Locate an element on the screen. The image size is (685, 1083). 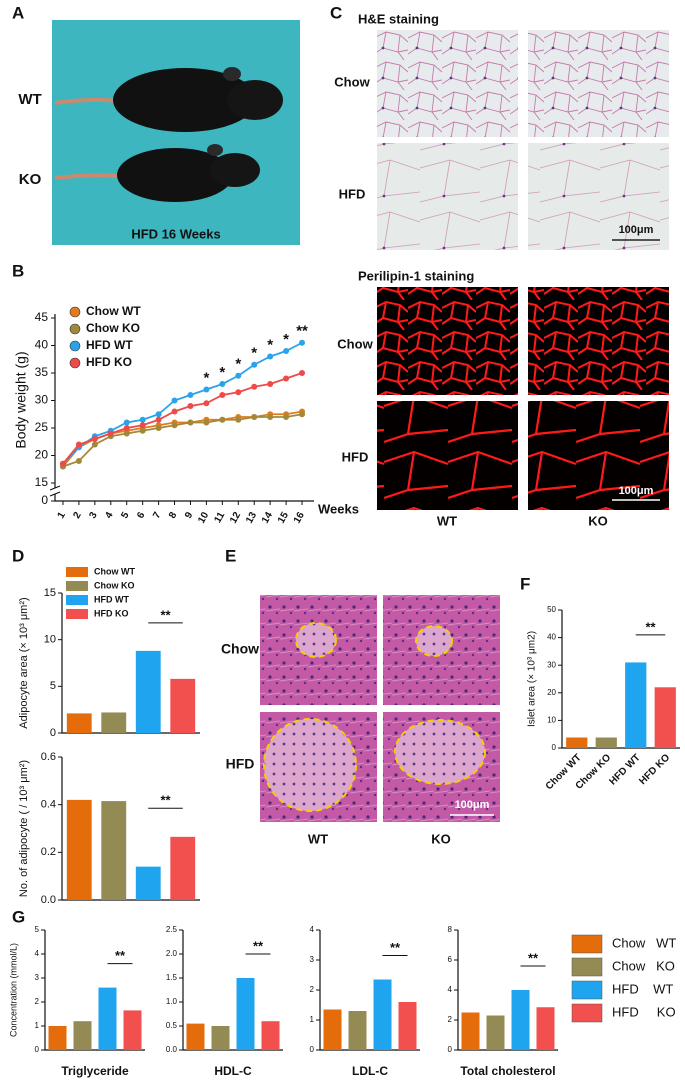
x-tick-label: 11 is located at coordinates (219, 517).